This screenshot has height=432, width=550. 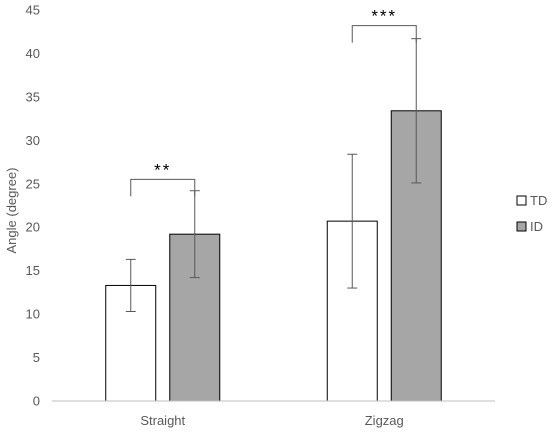 What do you see at coordinates (36, 401) in the screenshot?
I see `y-tick-label: 0` at bounding box center [36, 401].